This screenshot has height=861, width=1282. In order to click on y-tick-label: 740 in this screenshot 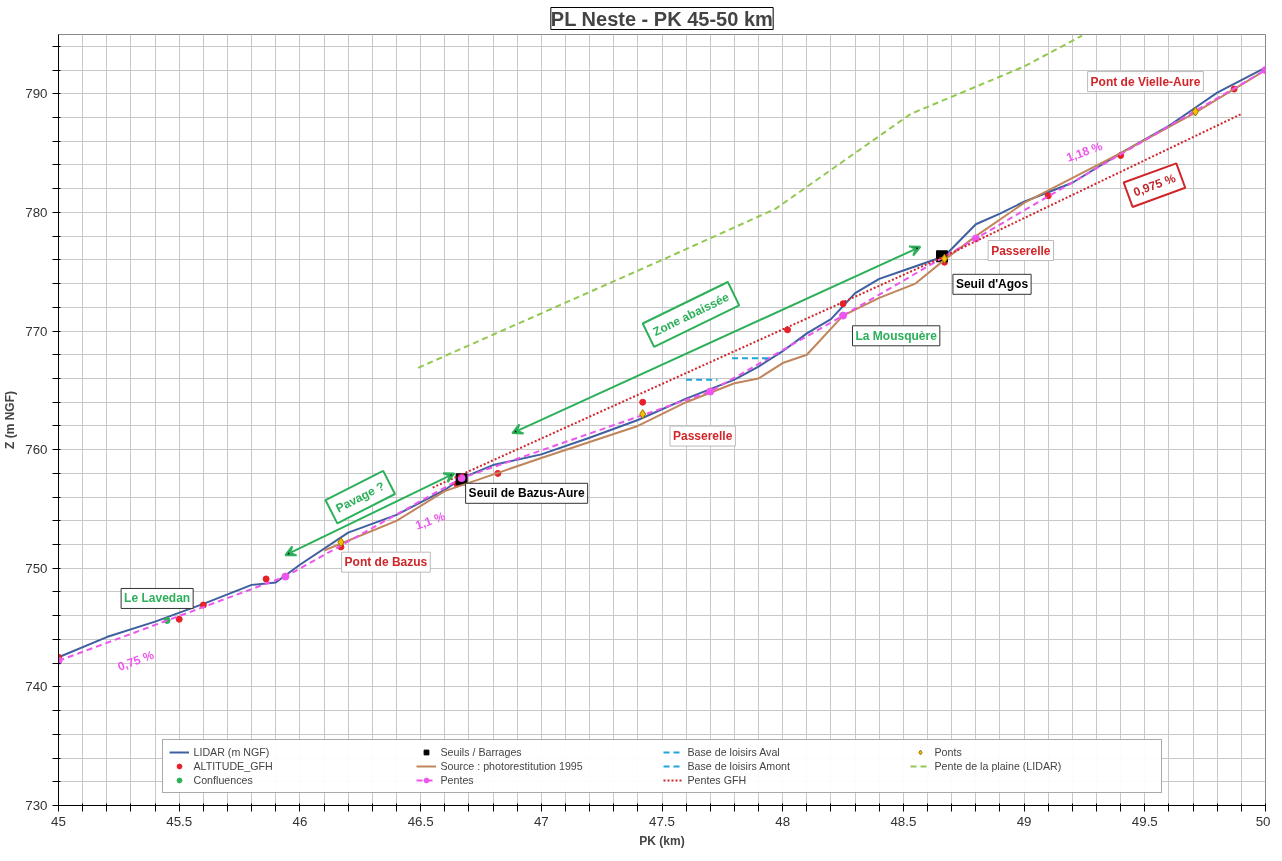, I will do `click(36, 687)`.